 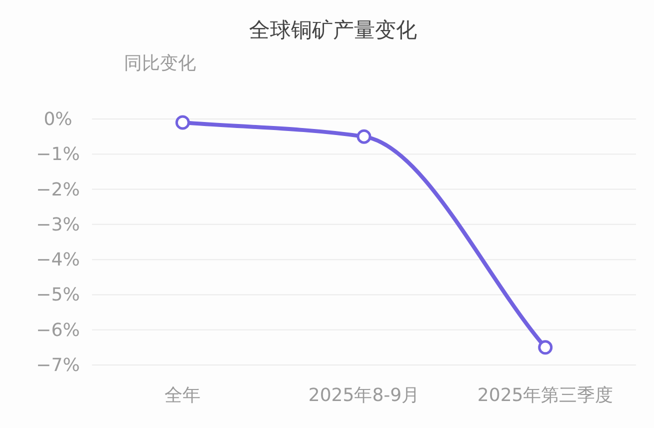 I want to click on y-tick-label: −5%, so click(x=58, y=295).